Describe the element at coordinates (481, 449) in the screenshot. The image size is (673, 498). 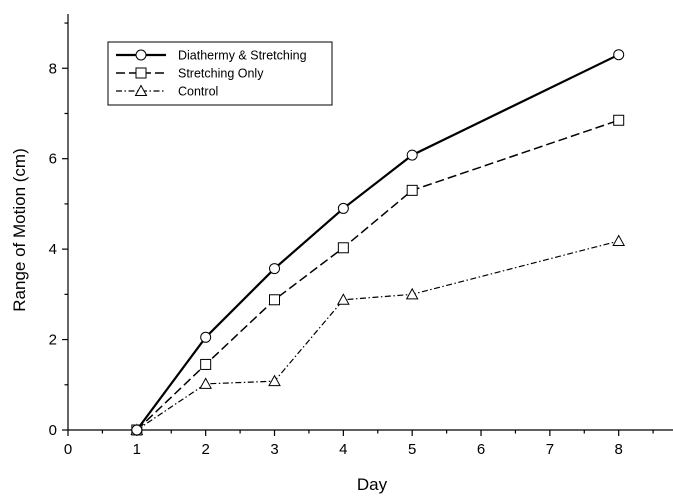
I see `x-tick-label: 6` at that location.